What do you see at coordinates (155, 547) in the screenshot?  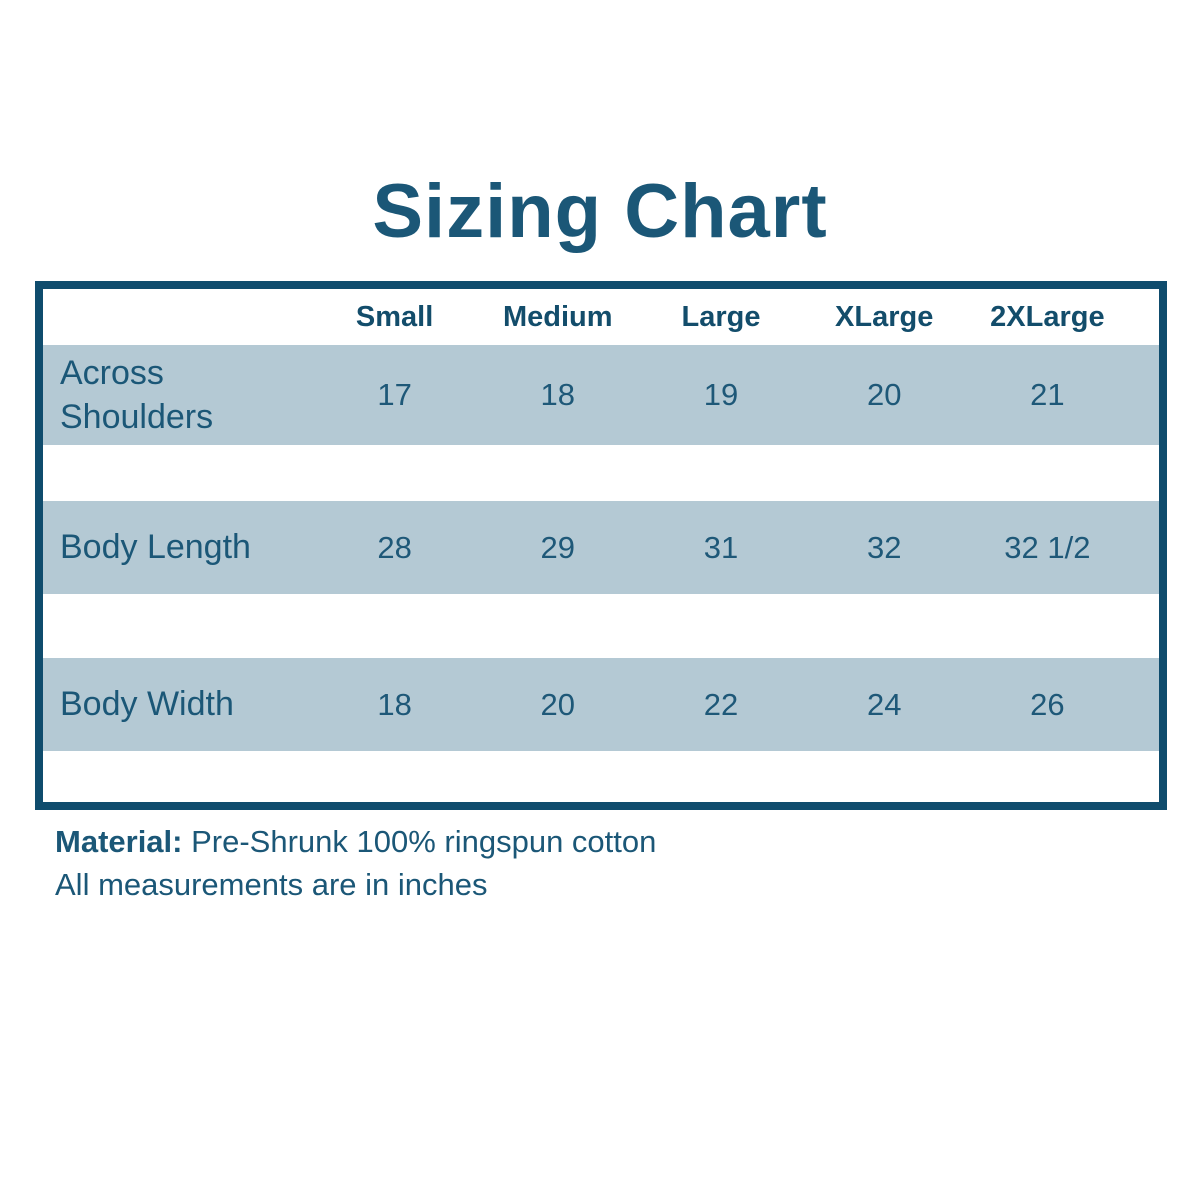 I see `row-label: Body Length` at bounding box center [155, 547].